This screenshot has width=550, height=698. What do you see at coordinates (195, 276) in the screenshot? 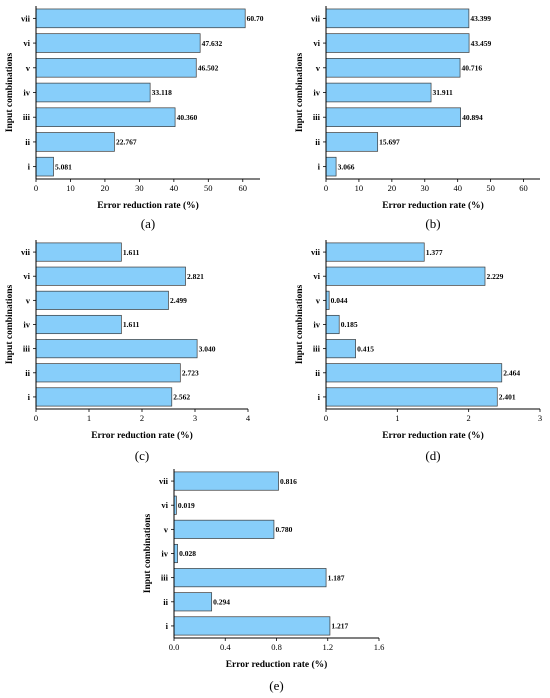
I see `data-label-vi: 2.821` at bounding box center [195, 276].